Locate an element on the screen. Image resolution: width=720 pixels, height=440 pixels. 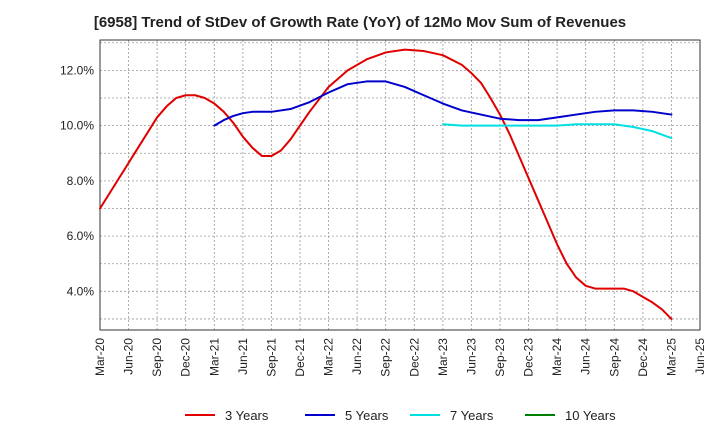
y-tick-label: 6.0% is located at coordinates (81, 236).